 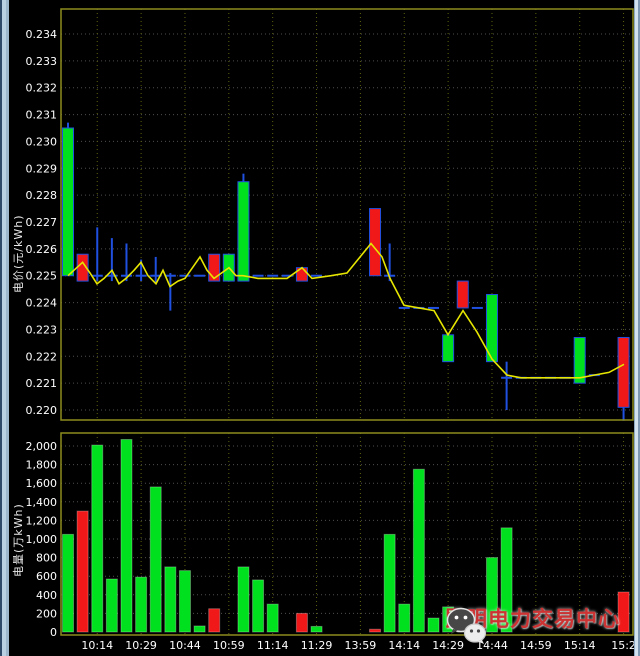 I want to click on price-tick-label: 0.223, so click(x=42, y=329).